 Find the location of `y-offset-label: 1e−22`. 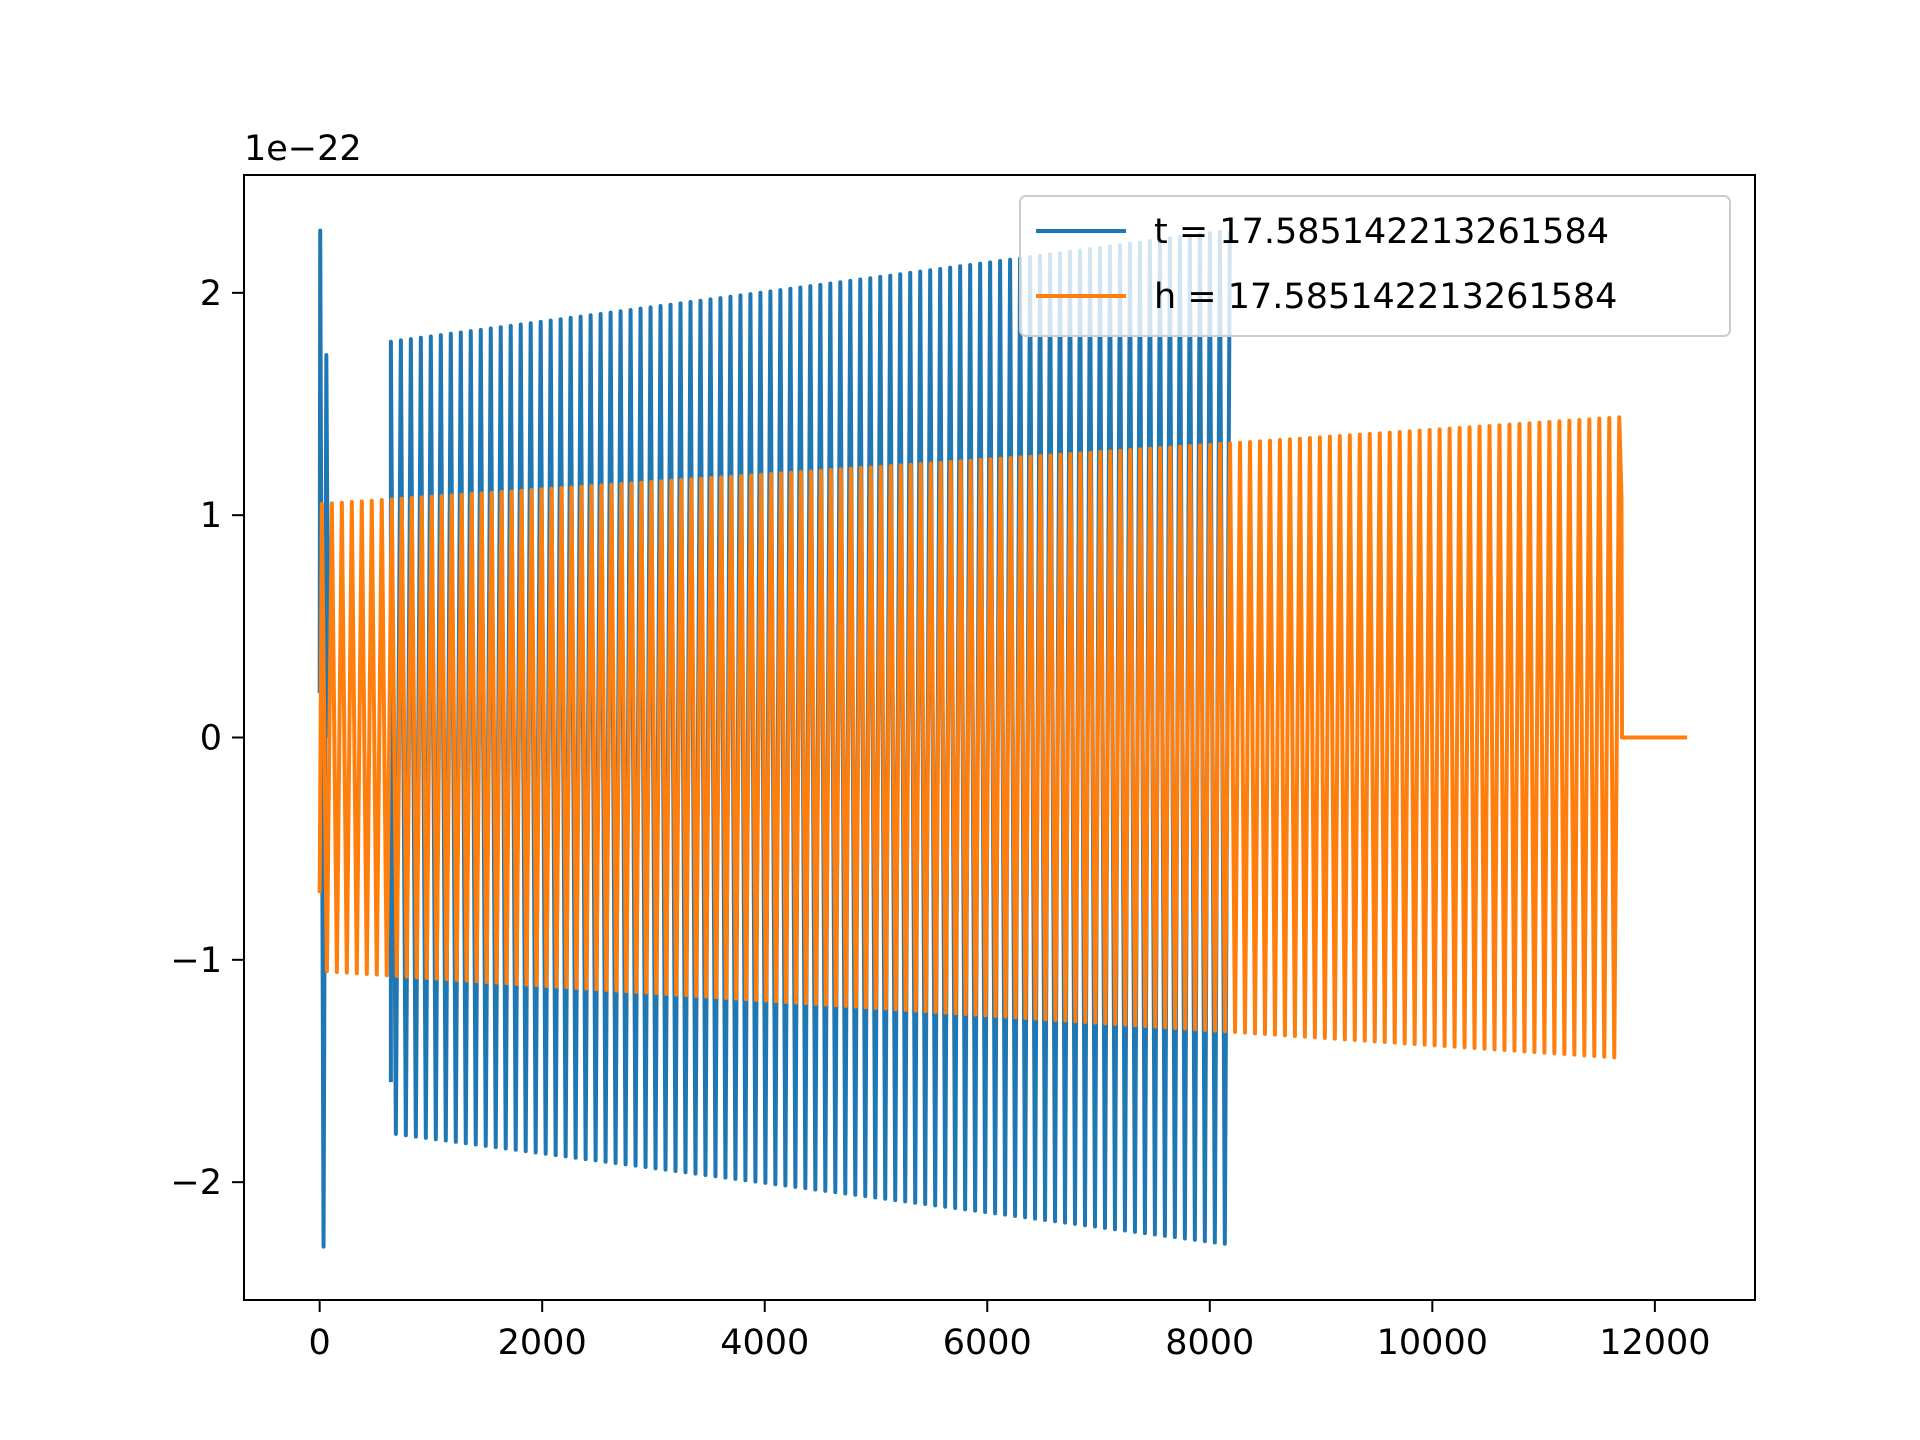

y-offset-label: 1e−22 is located at coordinates (303, 149).